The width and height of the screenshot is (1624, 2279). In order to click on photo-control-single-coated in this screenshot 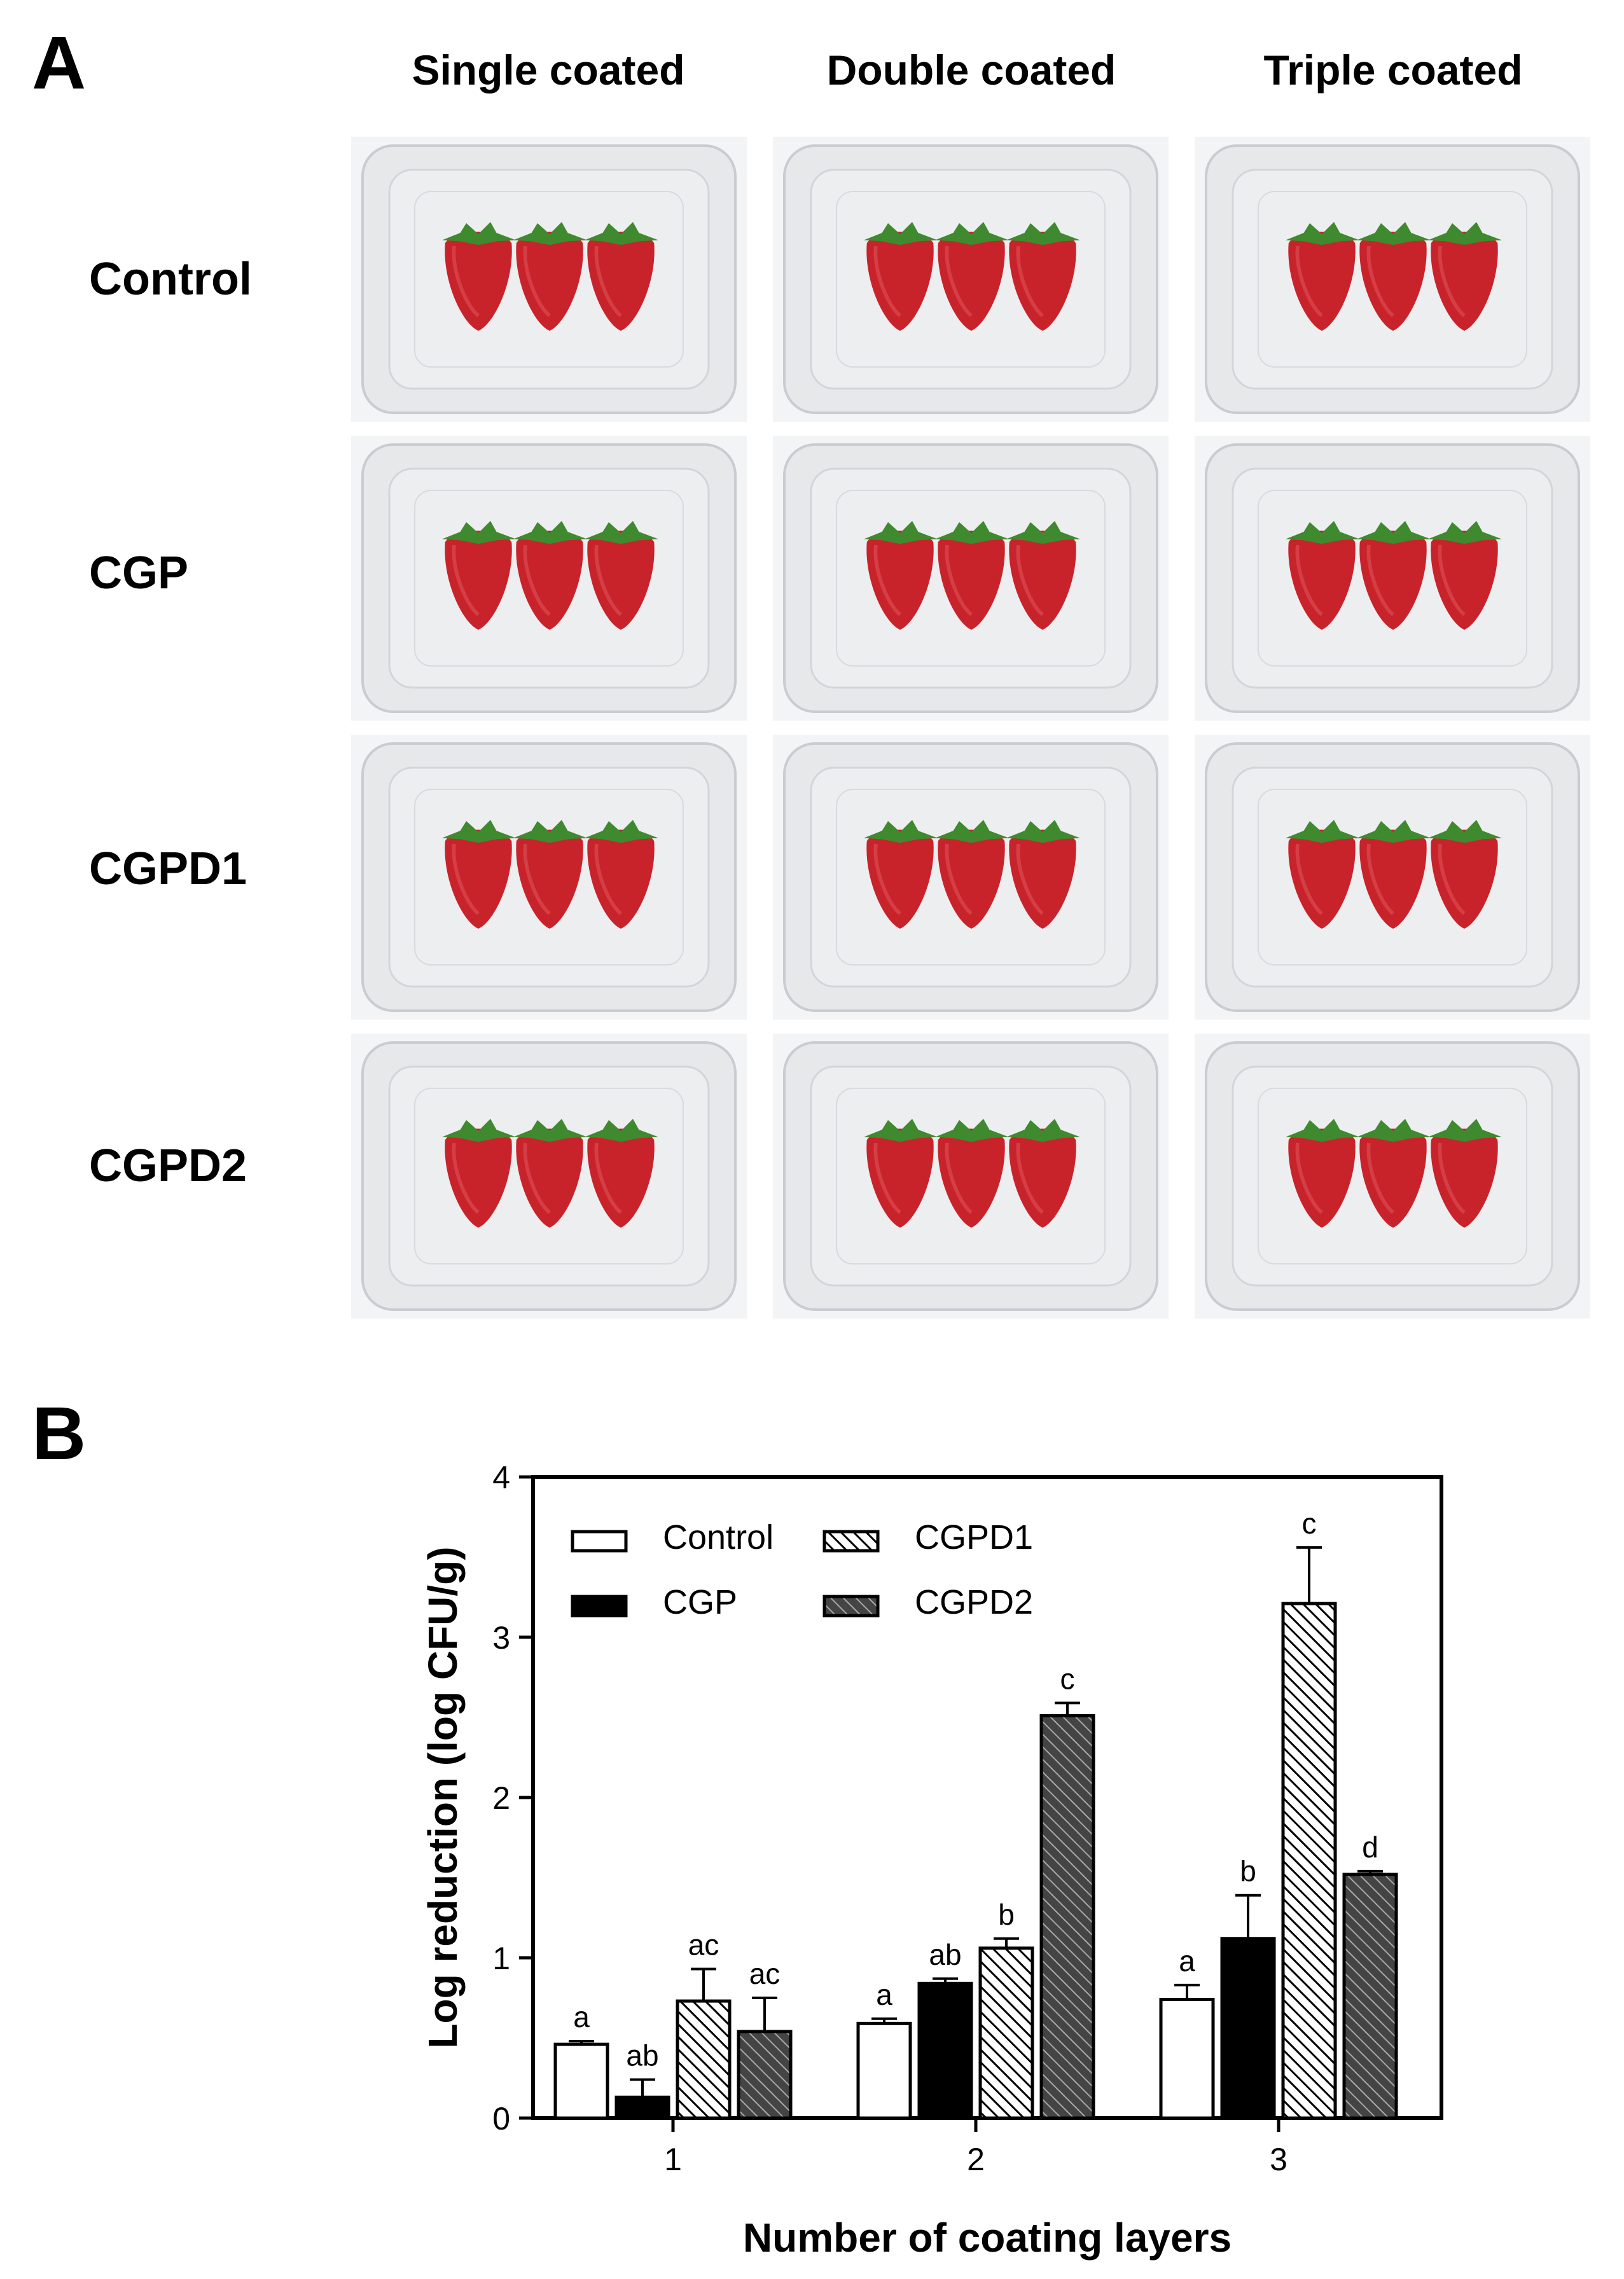, I will do `click(549, 279)`.